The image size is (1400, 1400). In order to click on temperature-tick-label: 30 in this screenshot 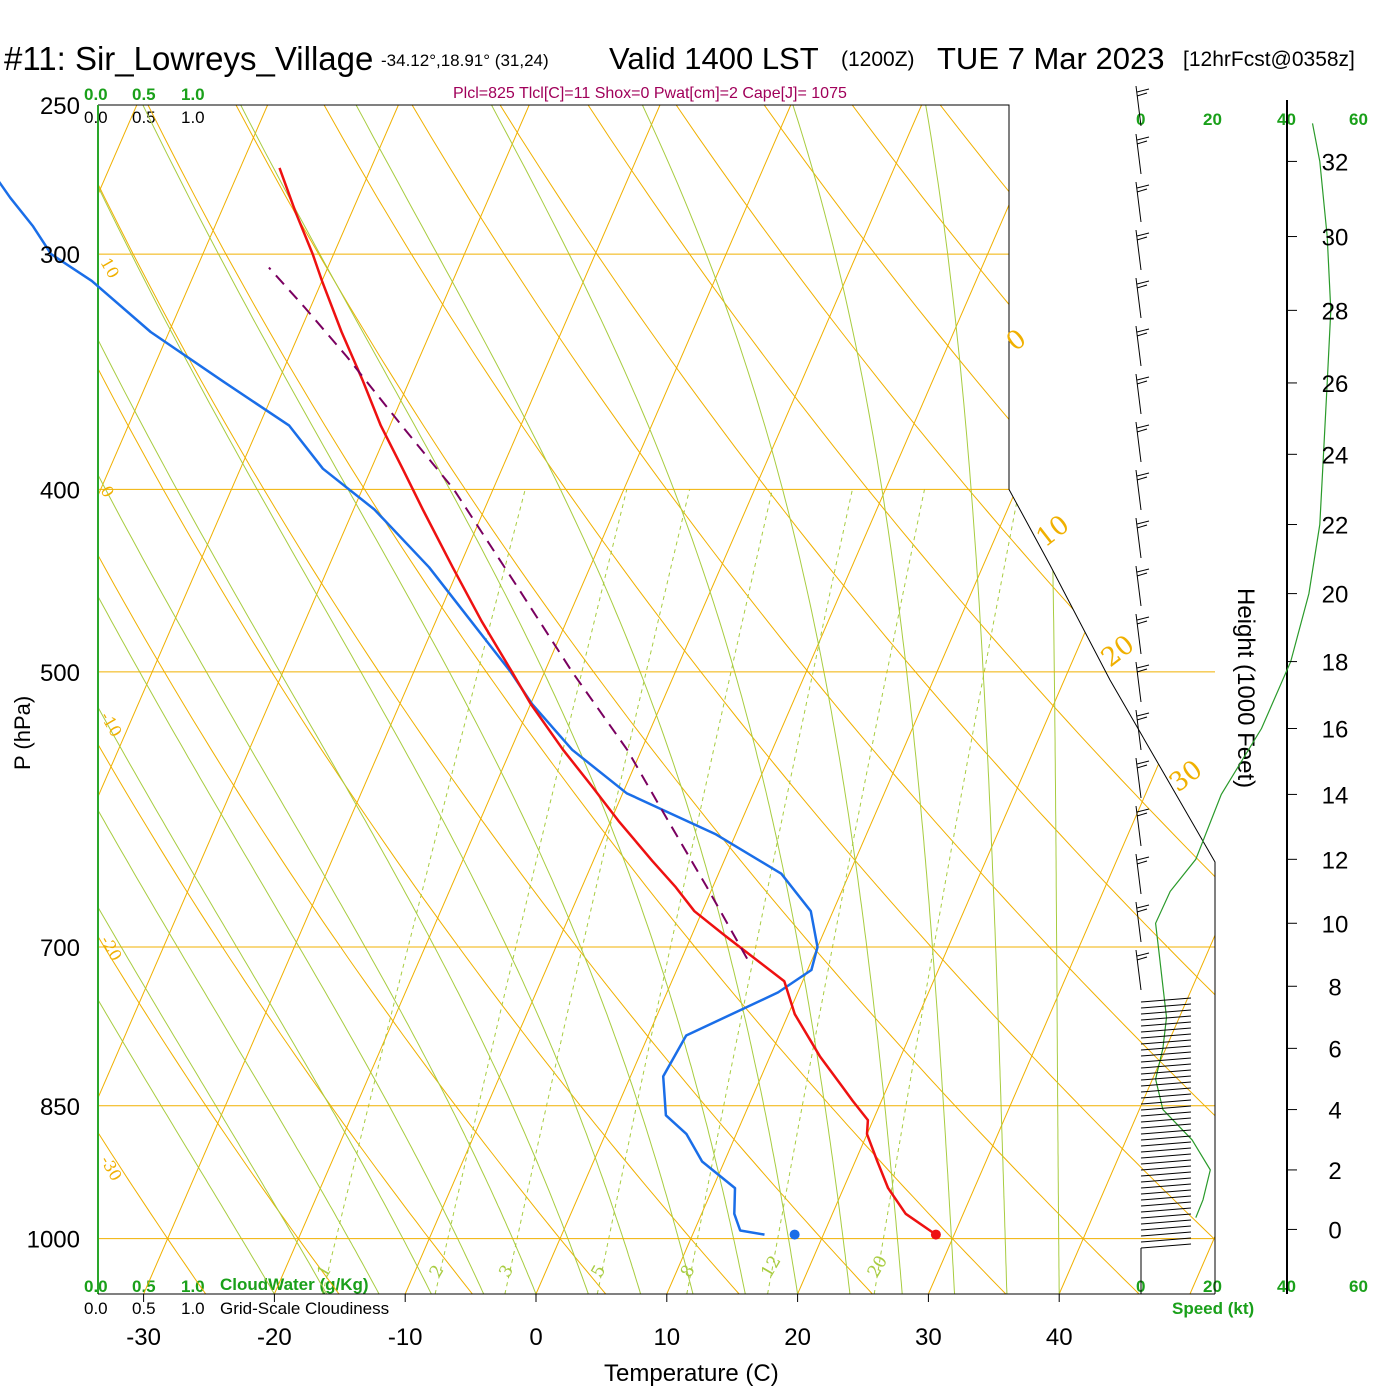, I will do `click(928, 1337)`.